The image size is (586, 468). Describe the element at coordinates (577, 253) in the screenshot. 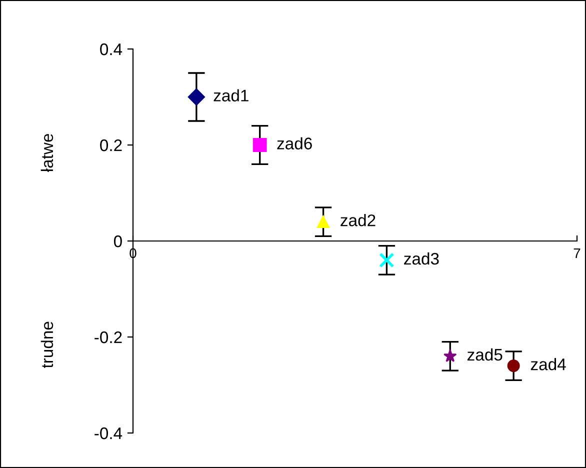

I see `x-tick-label: 7` at that location.